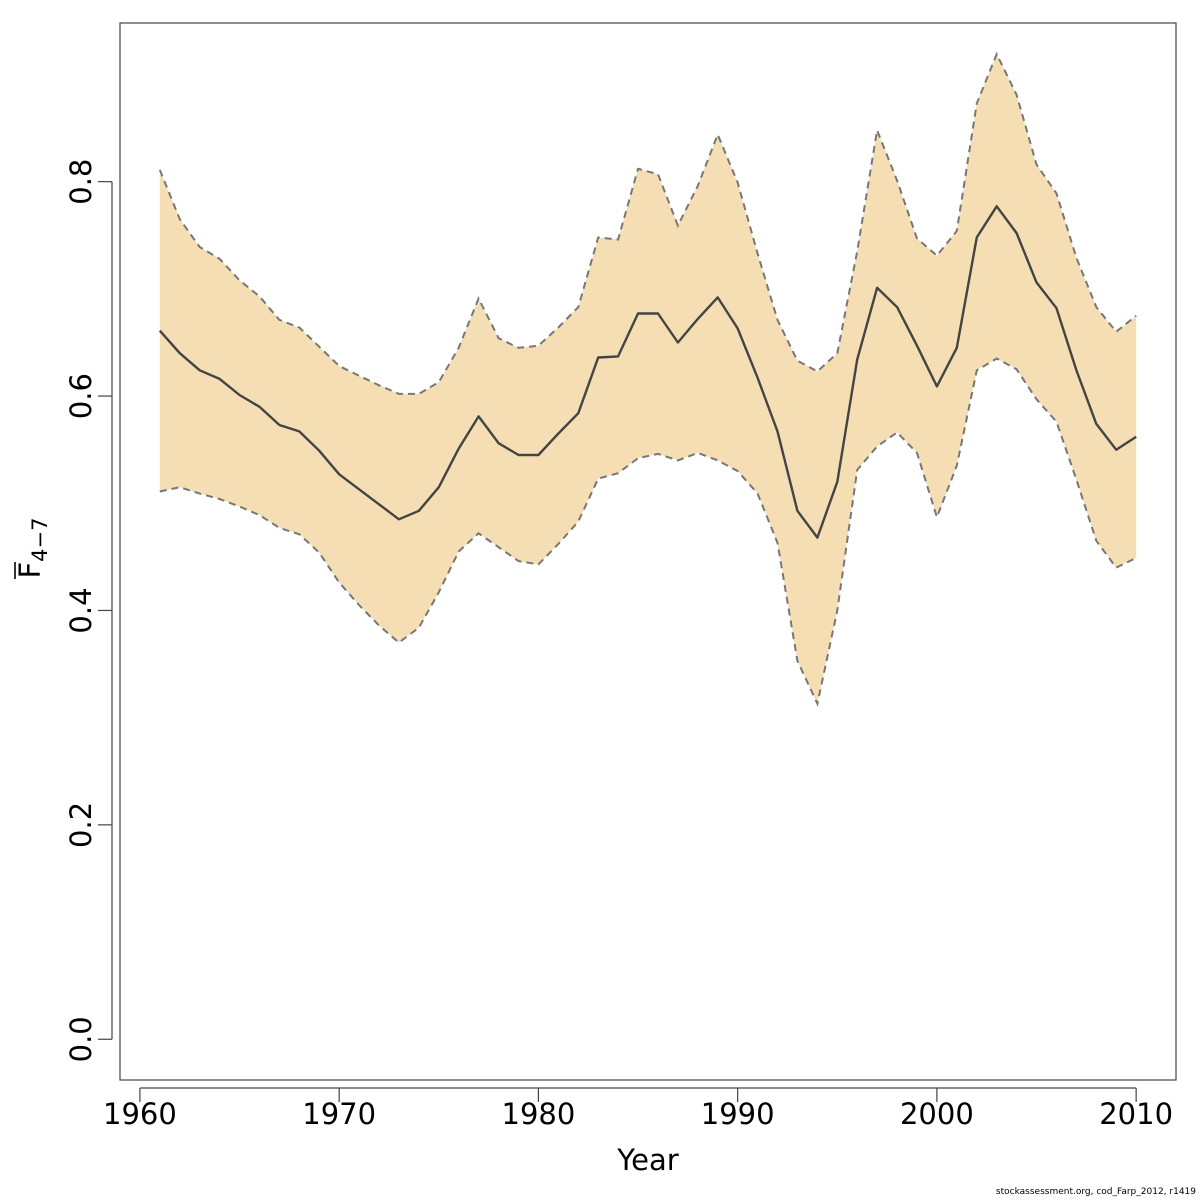  I want to click on y-tick-label: 0.6, so click(81, 396).